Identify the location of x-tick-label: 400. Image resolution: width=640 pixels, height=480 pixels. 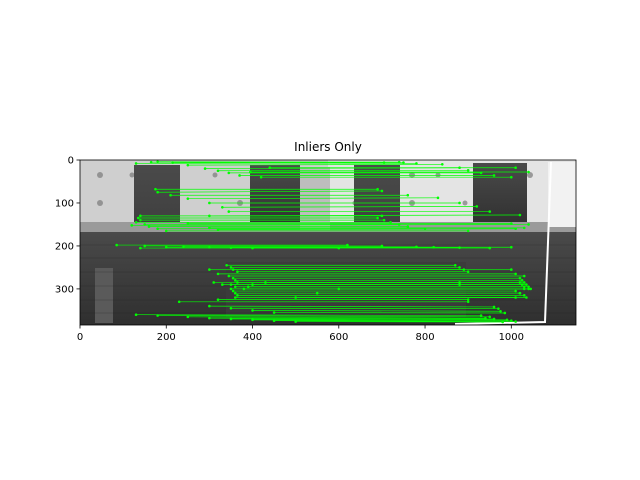
(252, 337).